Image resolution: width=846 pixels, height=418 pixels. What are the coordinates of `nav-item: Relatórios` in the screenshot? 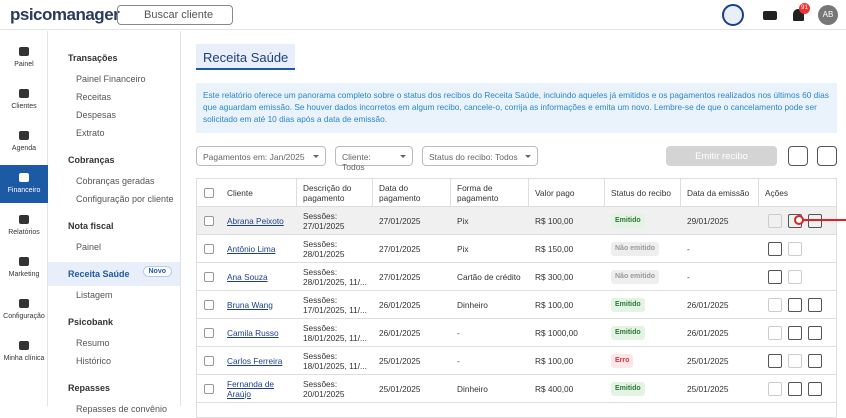 It's located at (24, 226).